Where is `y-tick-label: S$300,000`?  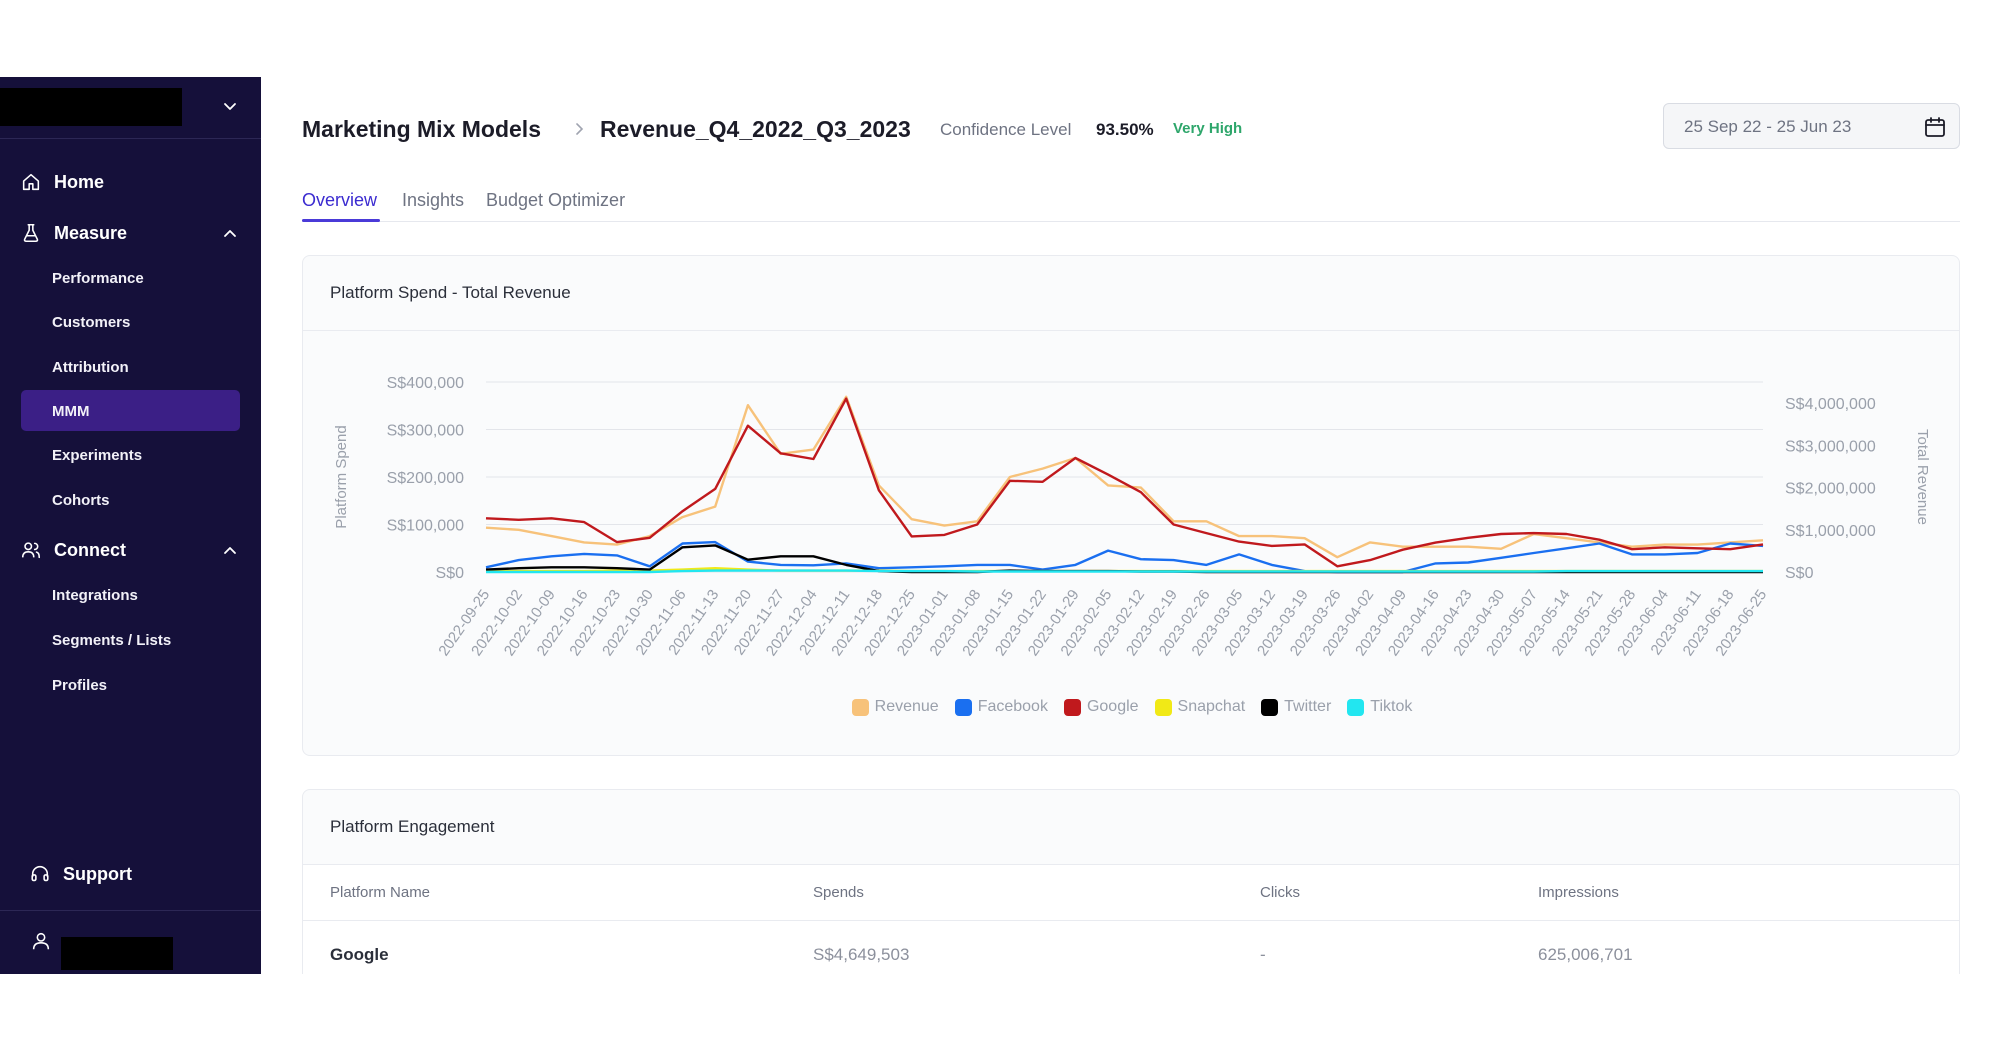
y-tick-label: S$300,000 is located at coordinates (426, 431).